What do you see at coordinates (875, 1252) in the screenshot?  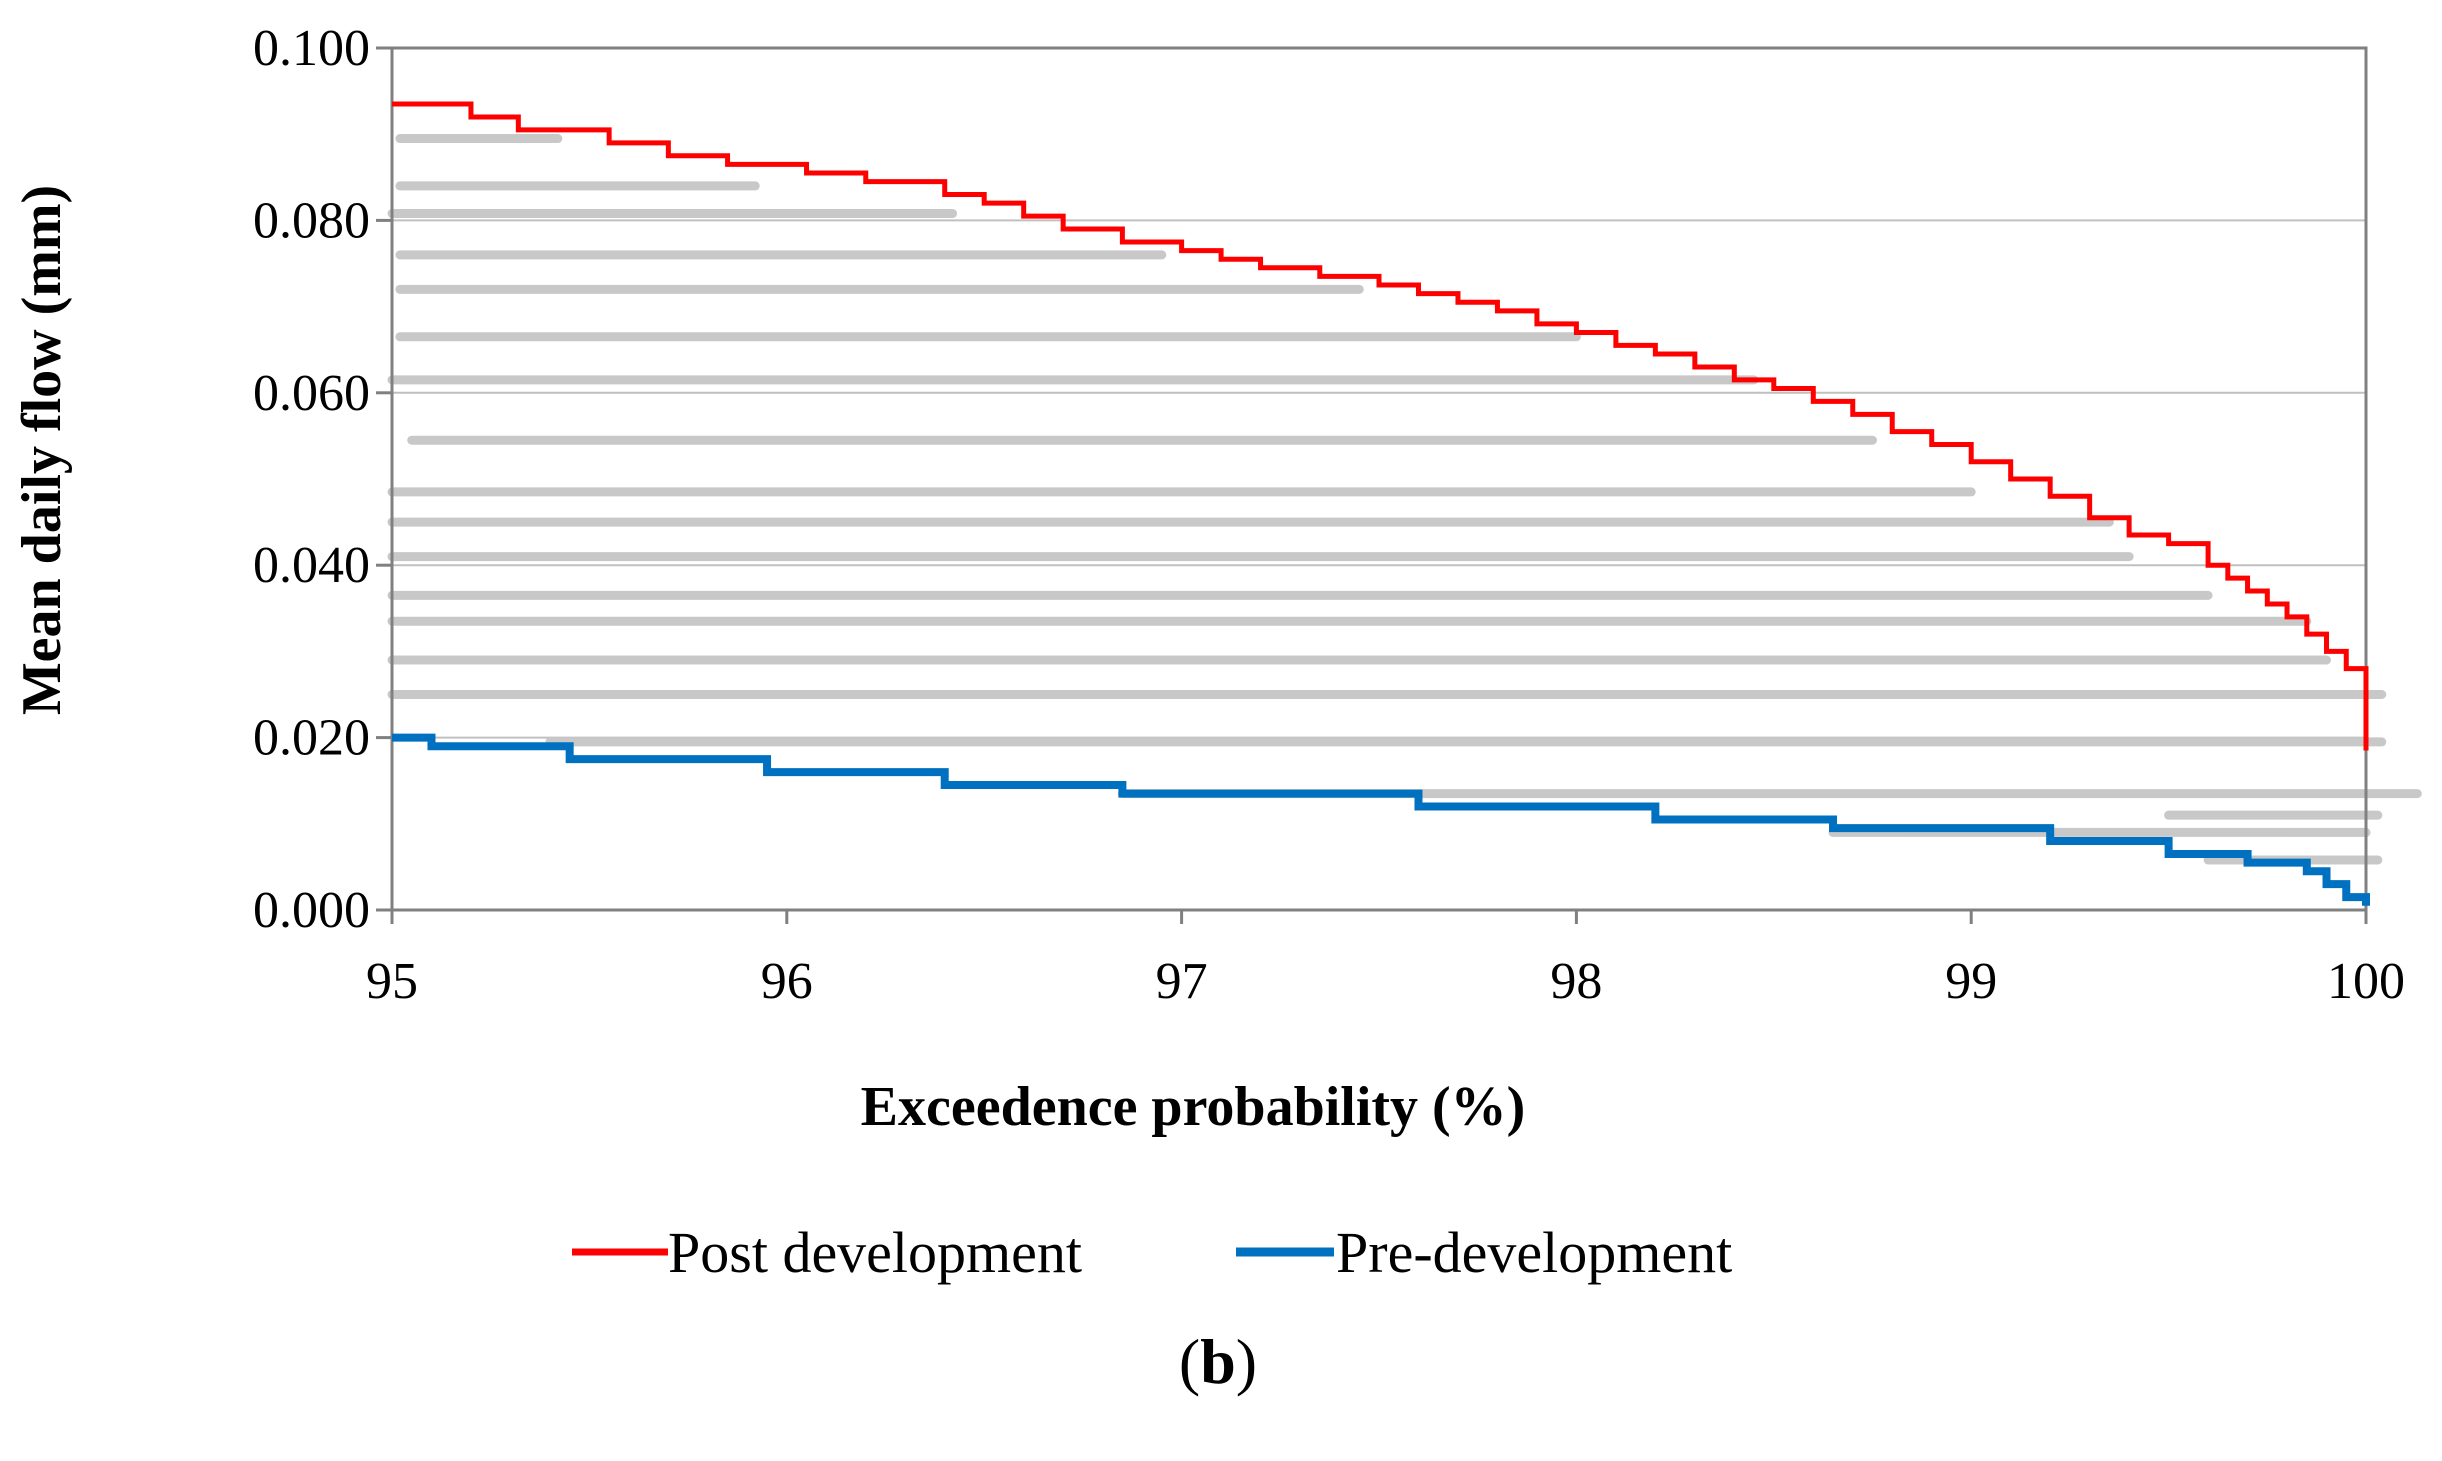 I see `legend-label-post-development: Post development` at bounding box center [875, 1252].